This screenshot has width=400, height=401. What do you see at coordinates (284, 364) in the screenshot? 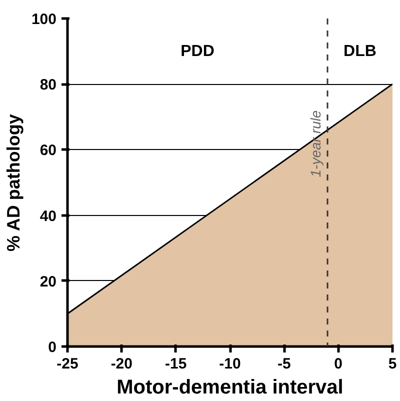
I see `x-tick-label: -5` at bounding box center [284, 364].